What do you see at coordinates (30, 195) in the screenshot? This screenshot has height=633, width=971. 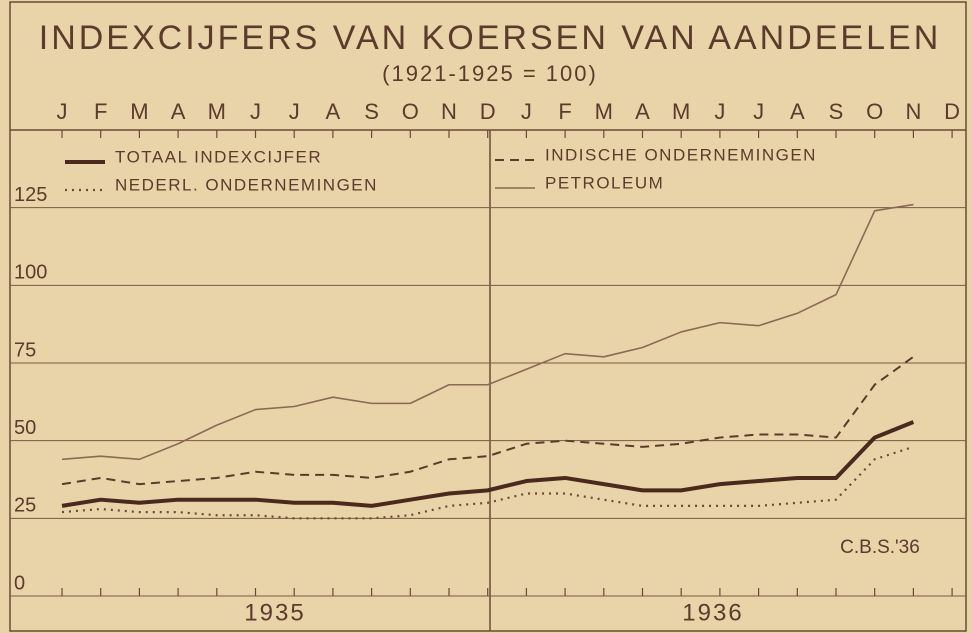 I see `y-tick-label: 125` at bounding box center [30, 195].